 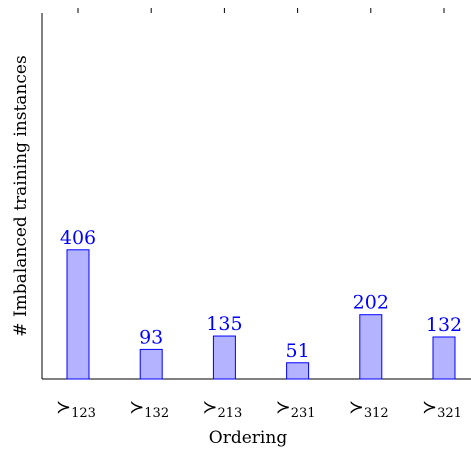 I want to click on x-tick-label-321: ≻321, so click(x=442, y=409).